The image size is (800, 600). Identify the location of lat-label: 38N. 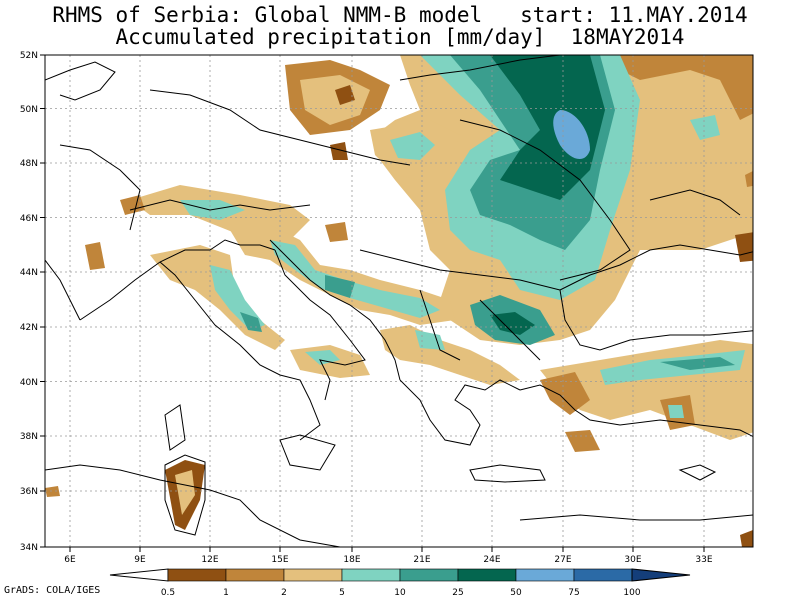
(29, 437).